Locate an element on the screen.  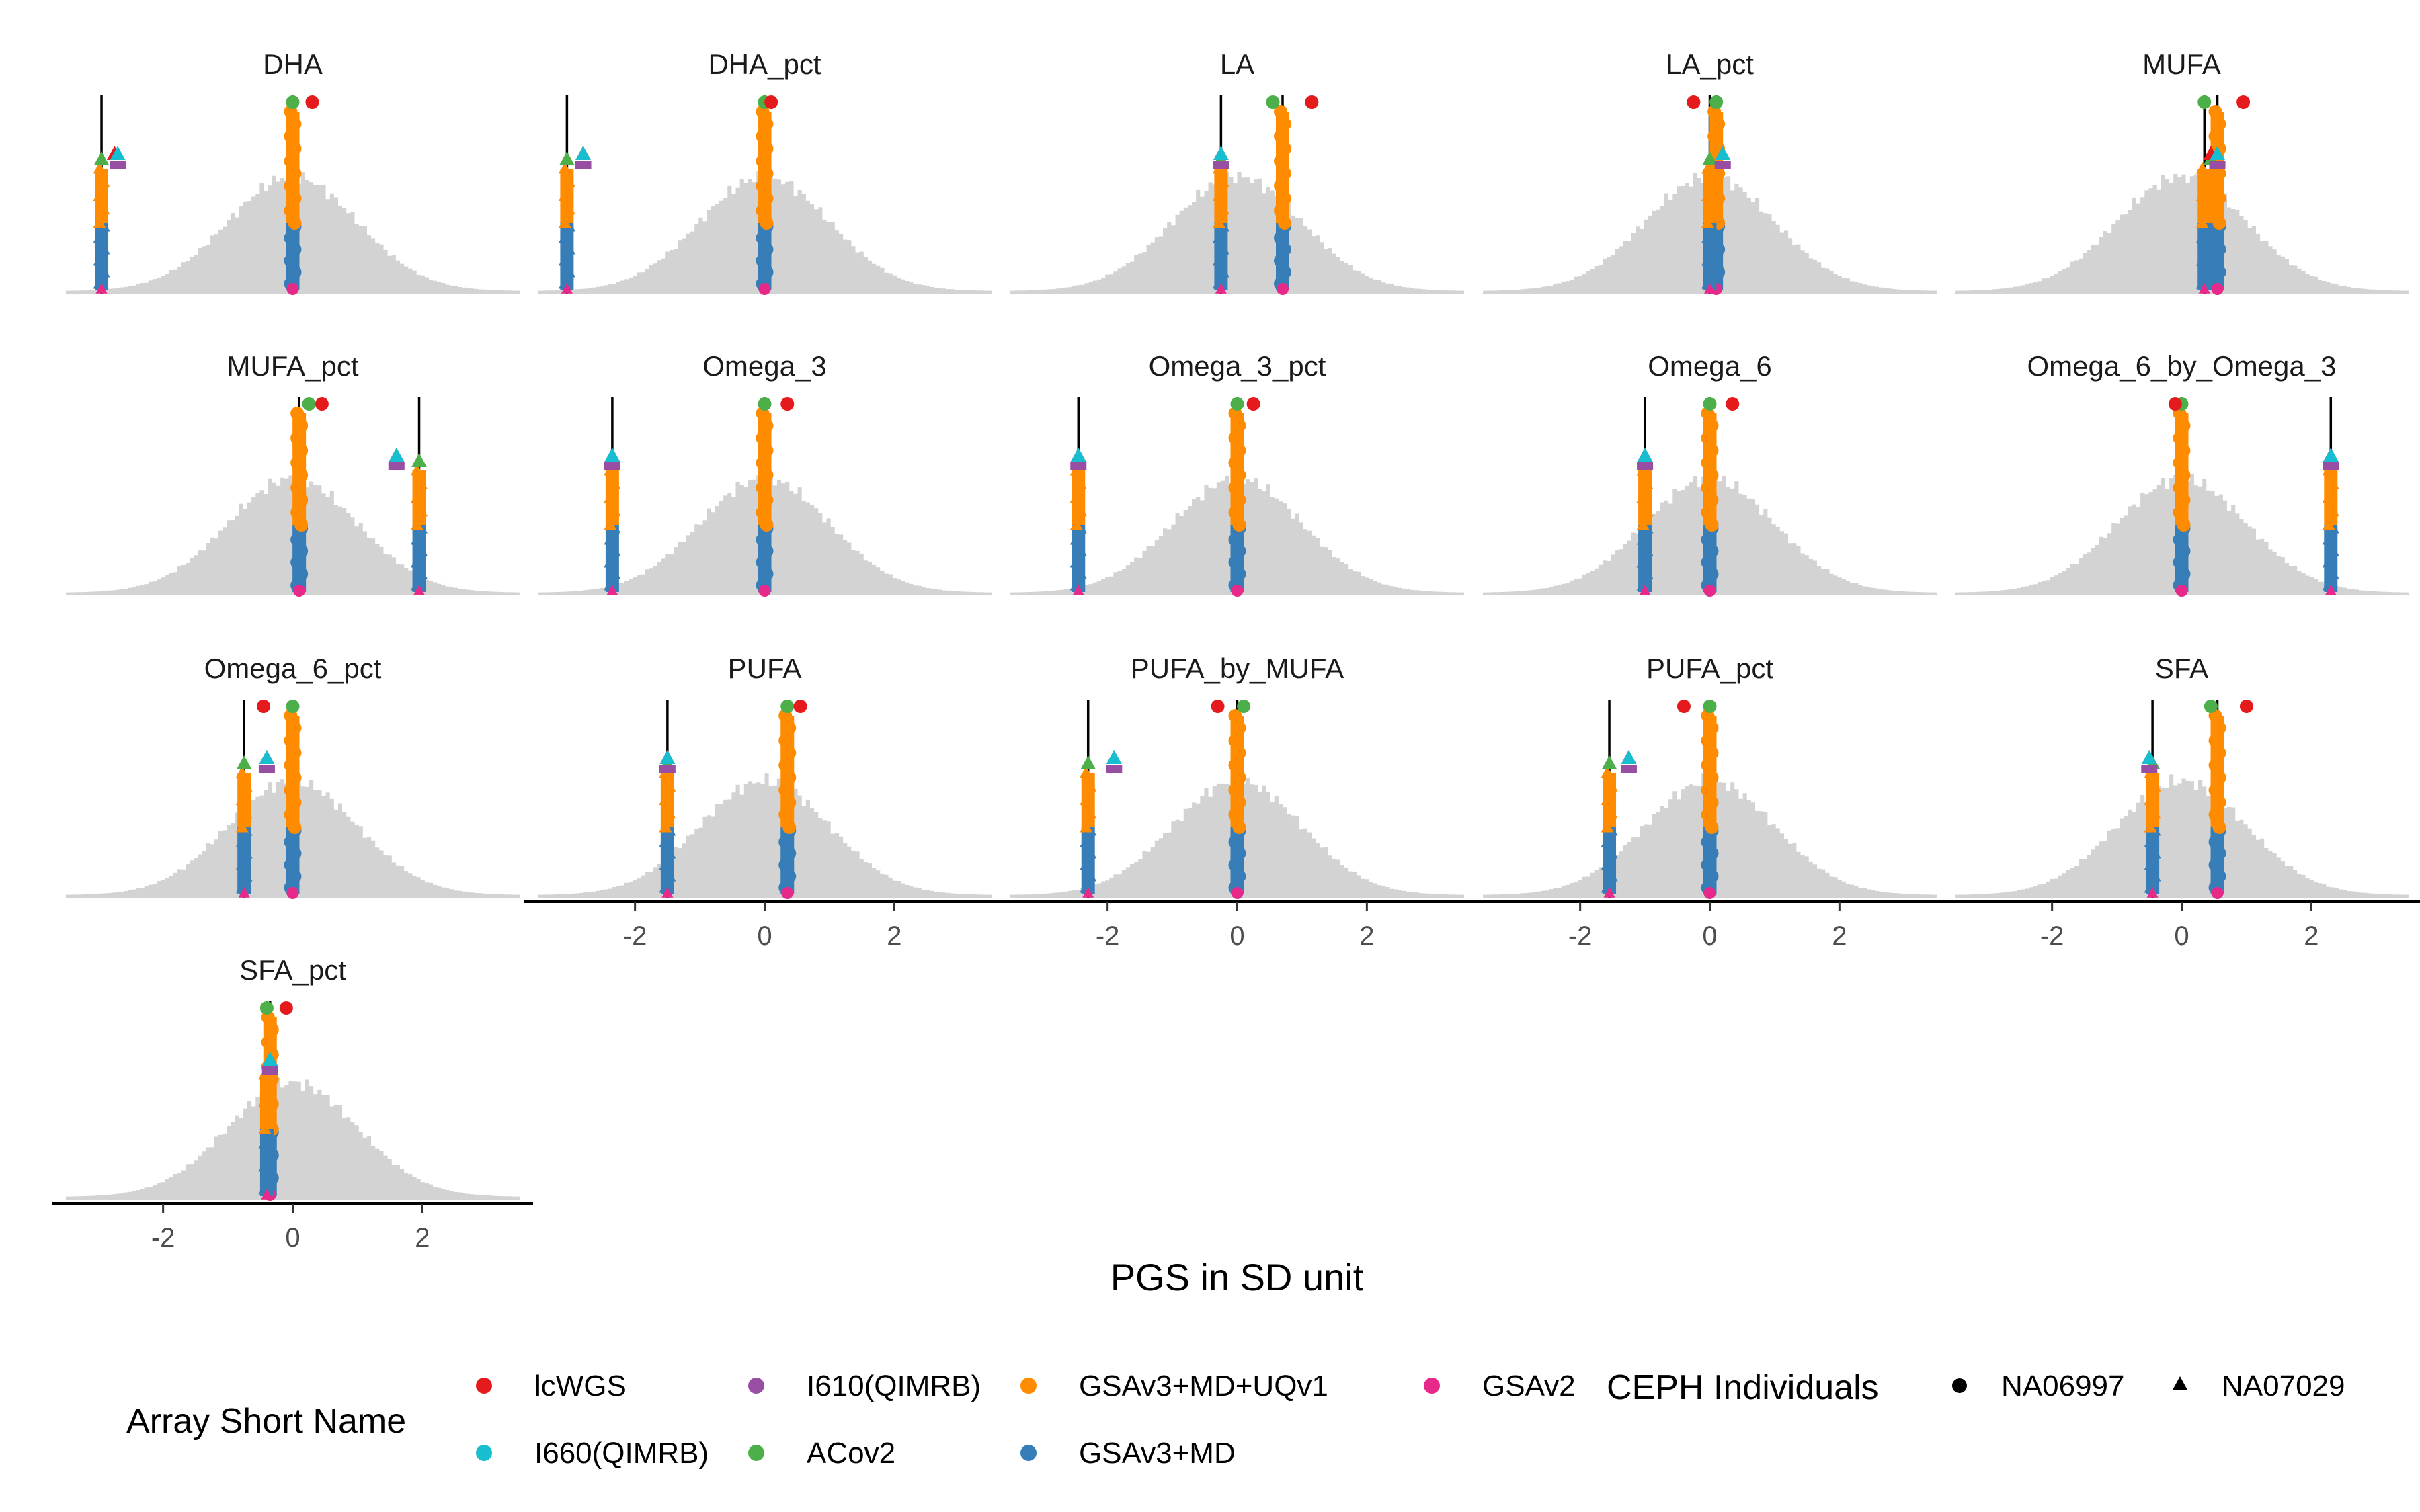
facet-title: Omega_3 is located at coordinates (764, 366).